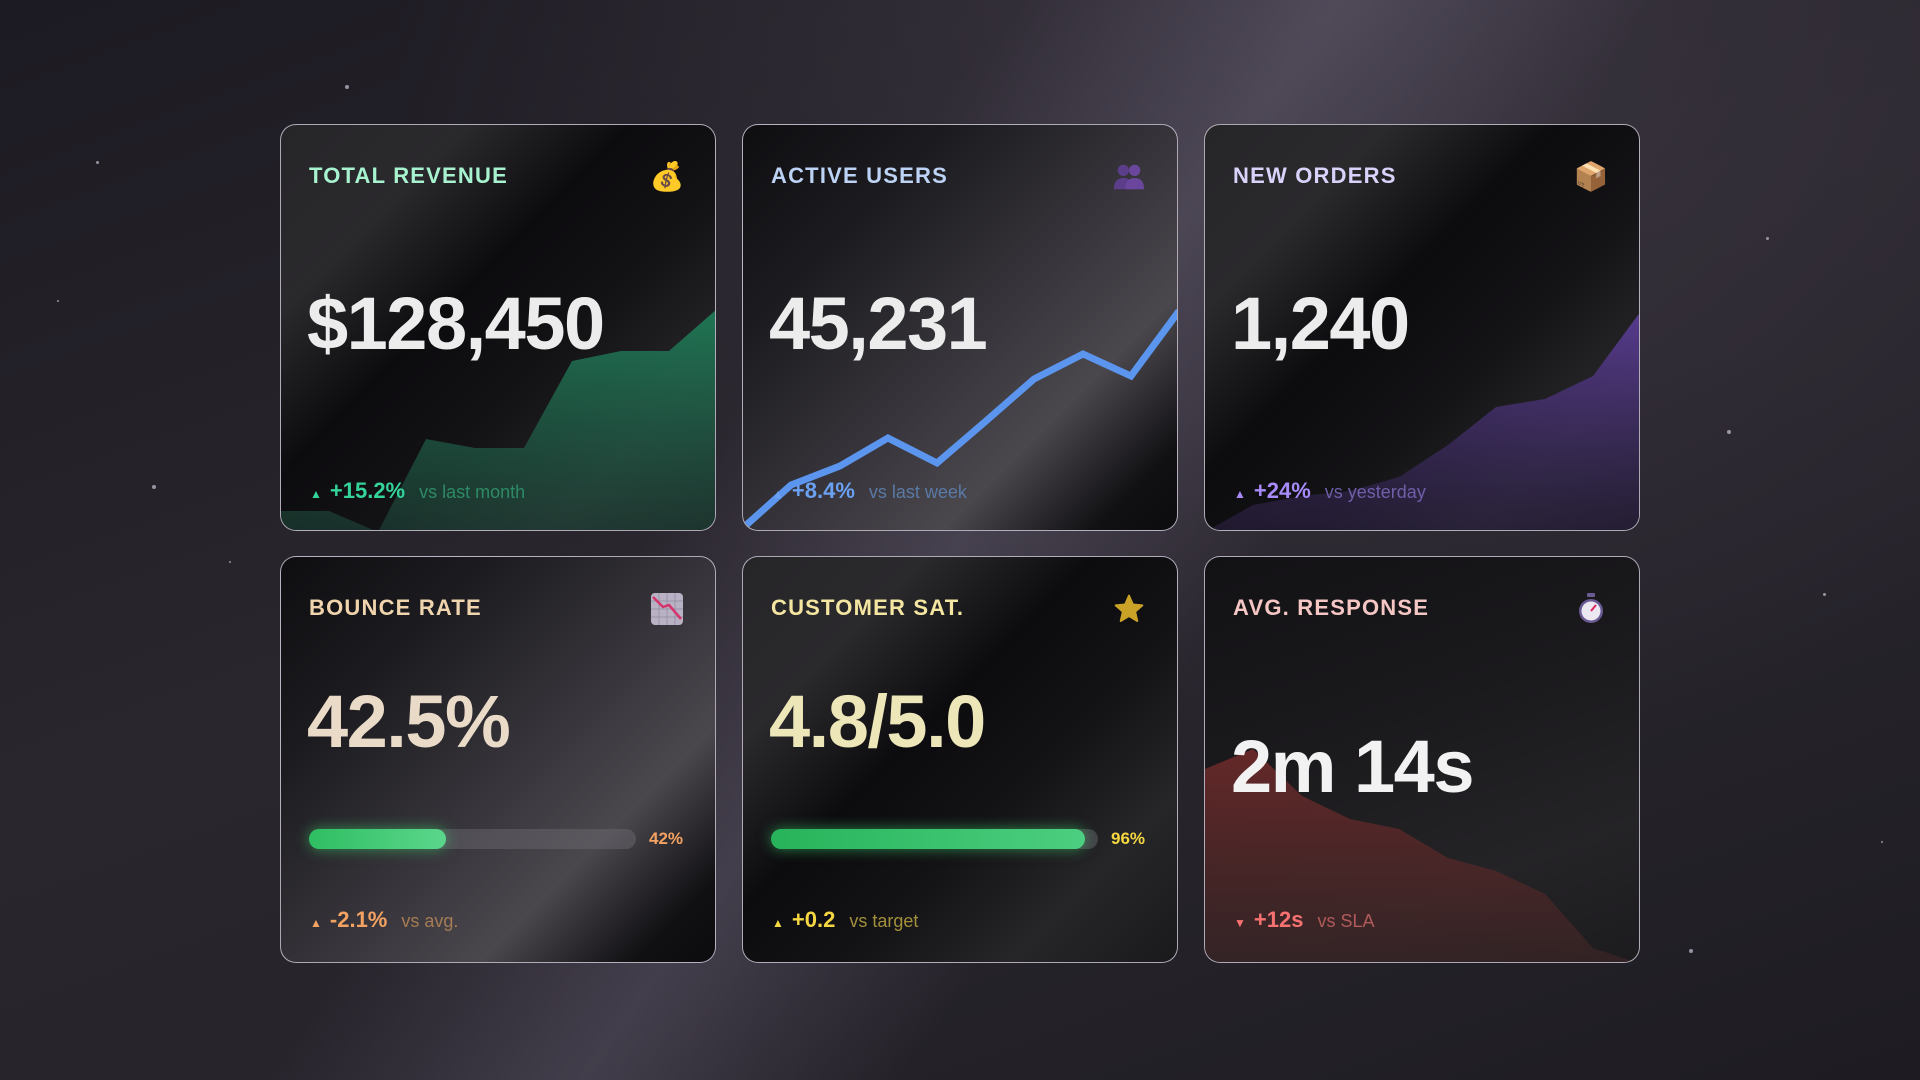 This screenshot has width=1920, height=1080. Describe the element at coordinates (498, 420) in the screenshot. I see `revenue-area-chart` at that location.